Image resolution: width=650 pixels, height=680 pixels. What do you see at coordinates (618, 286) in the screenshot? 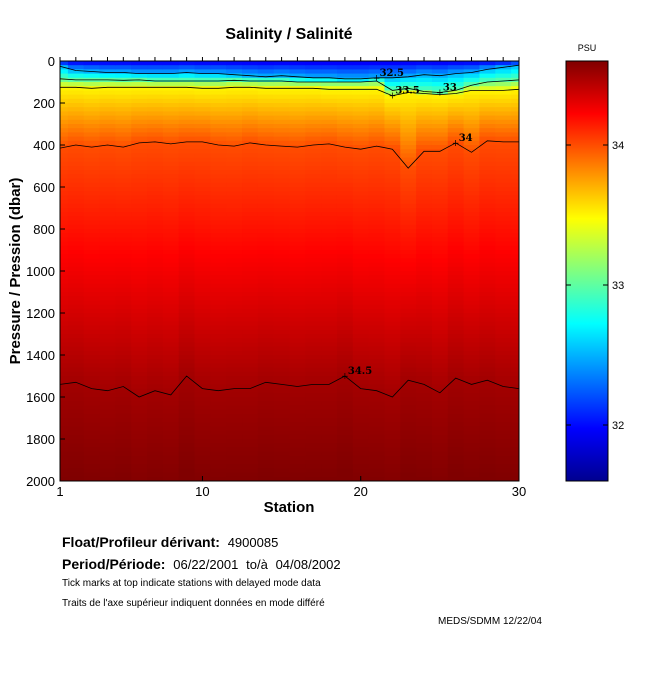
I see `colorbar-tick-label: 33` at bounding box center [618, 286].